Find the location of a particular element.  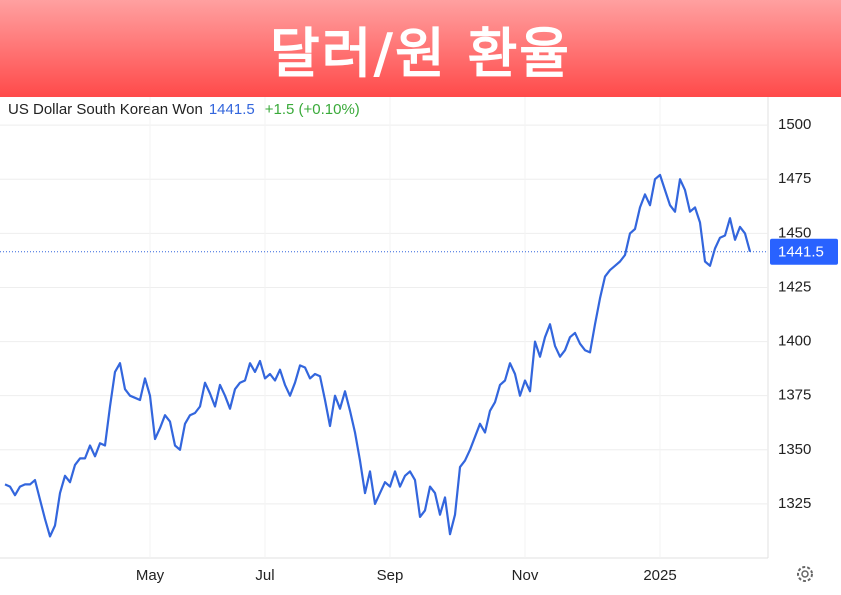

y-tick-label: 1475 is located at coordinates (794, 178).